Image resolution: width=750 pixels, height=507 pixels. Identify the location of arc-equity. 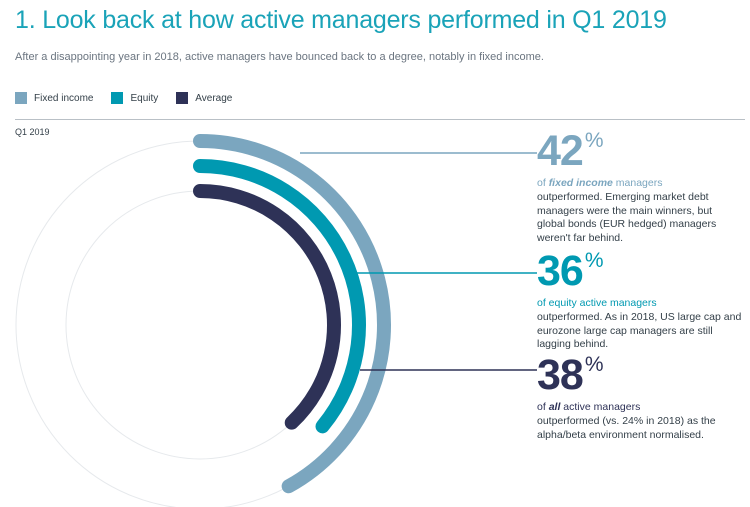
(279, 296).